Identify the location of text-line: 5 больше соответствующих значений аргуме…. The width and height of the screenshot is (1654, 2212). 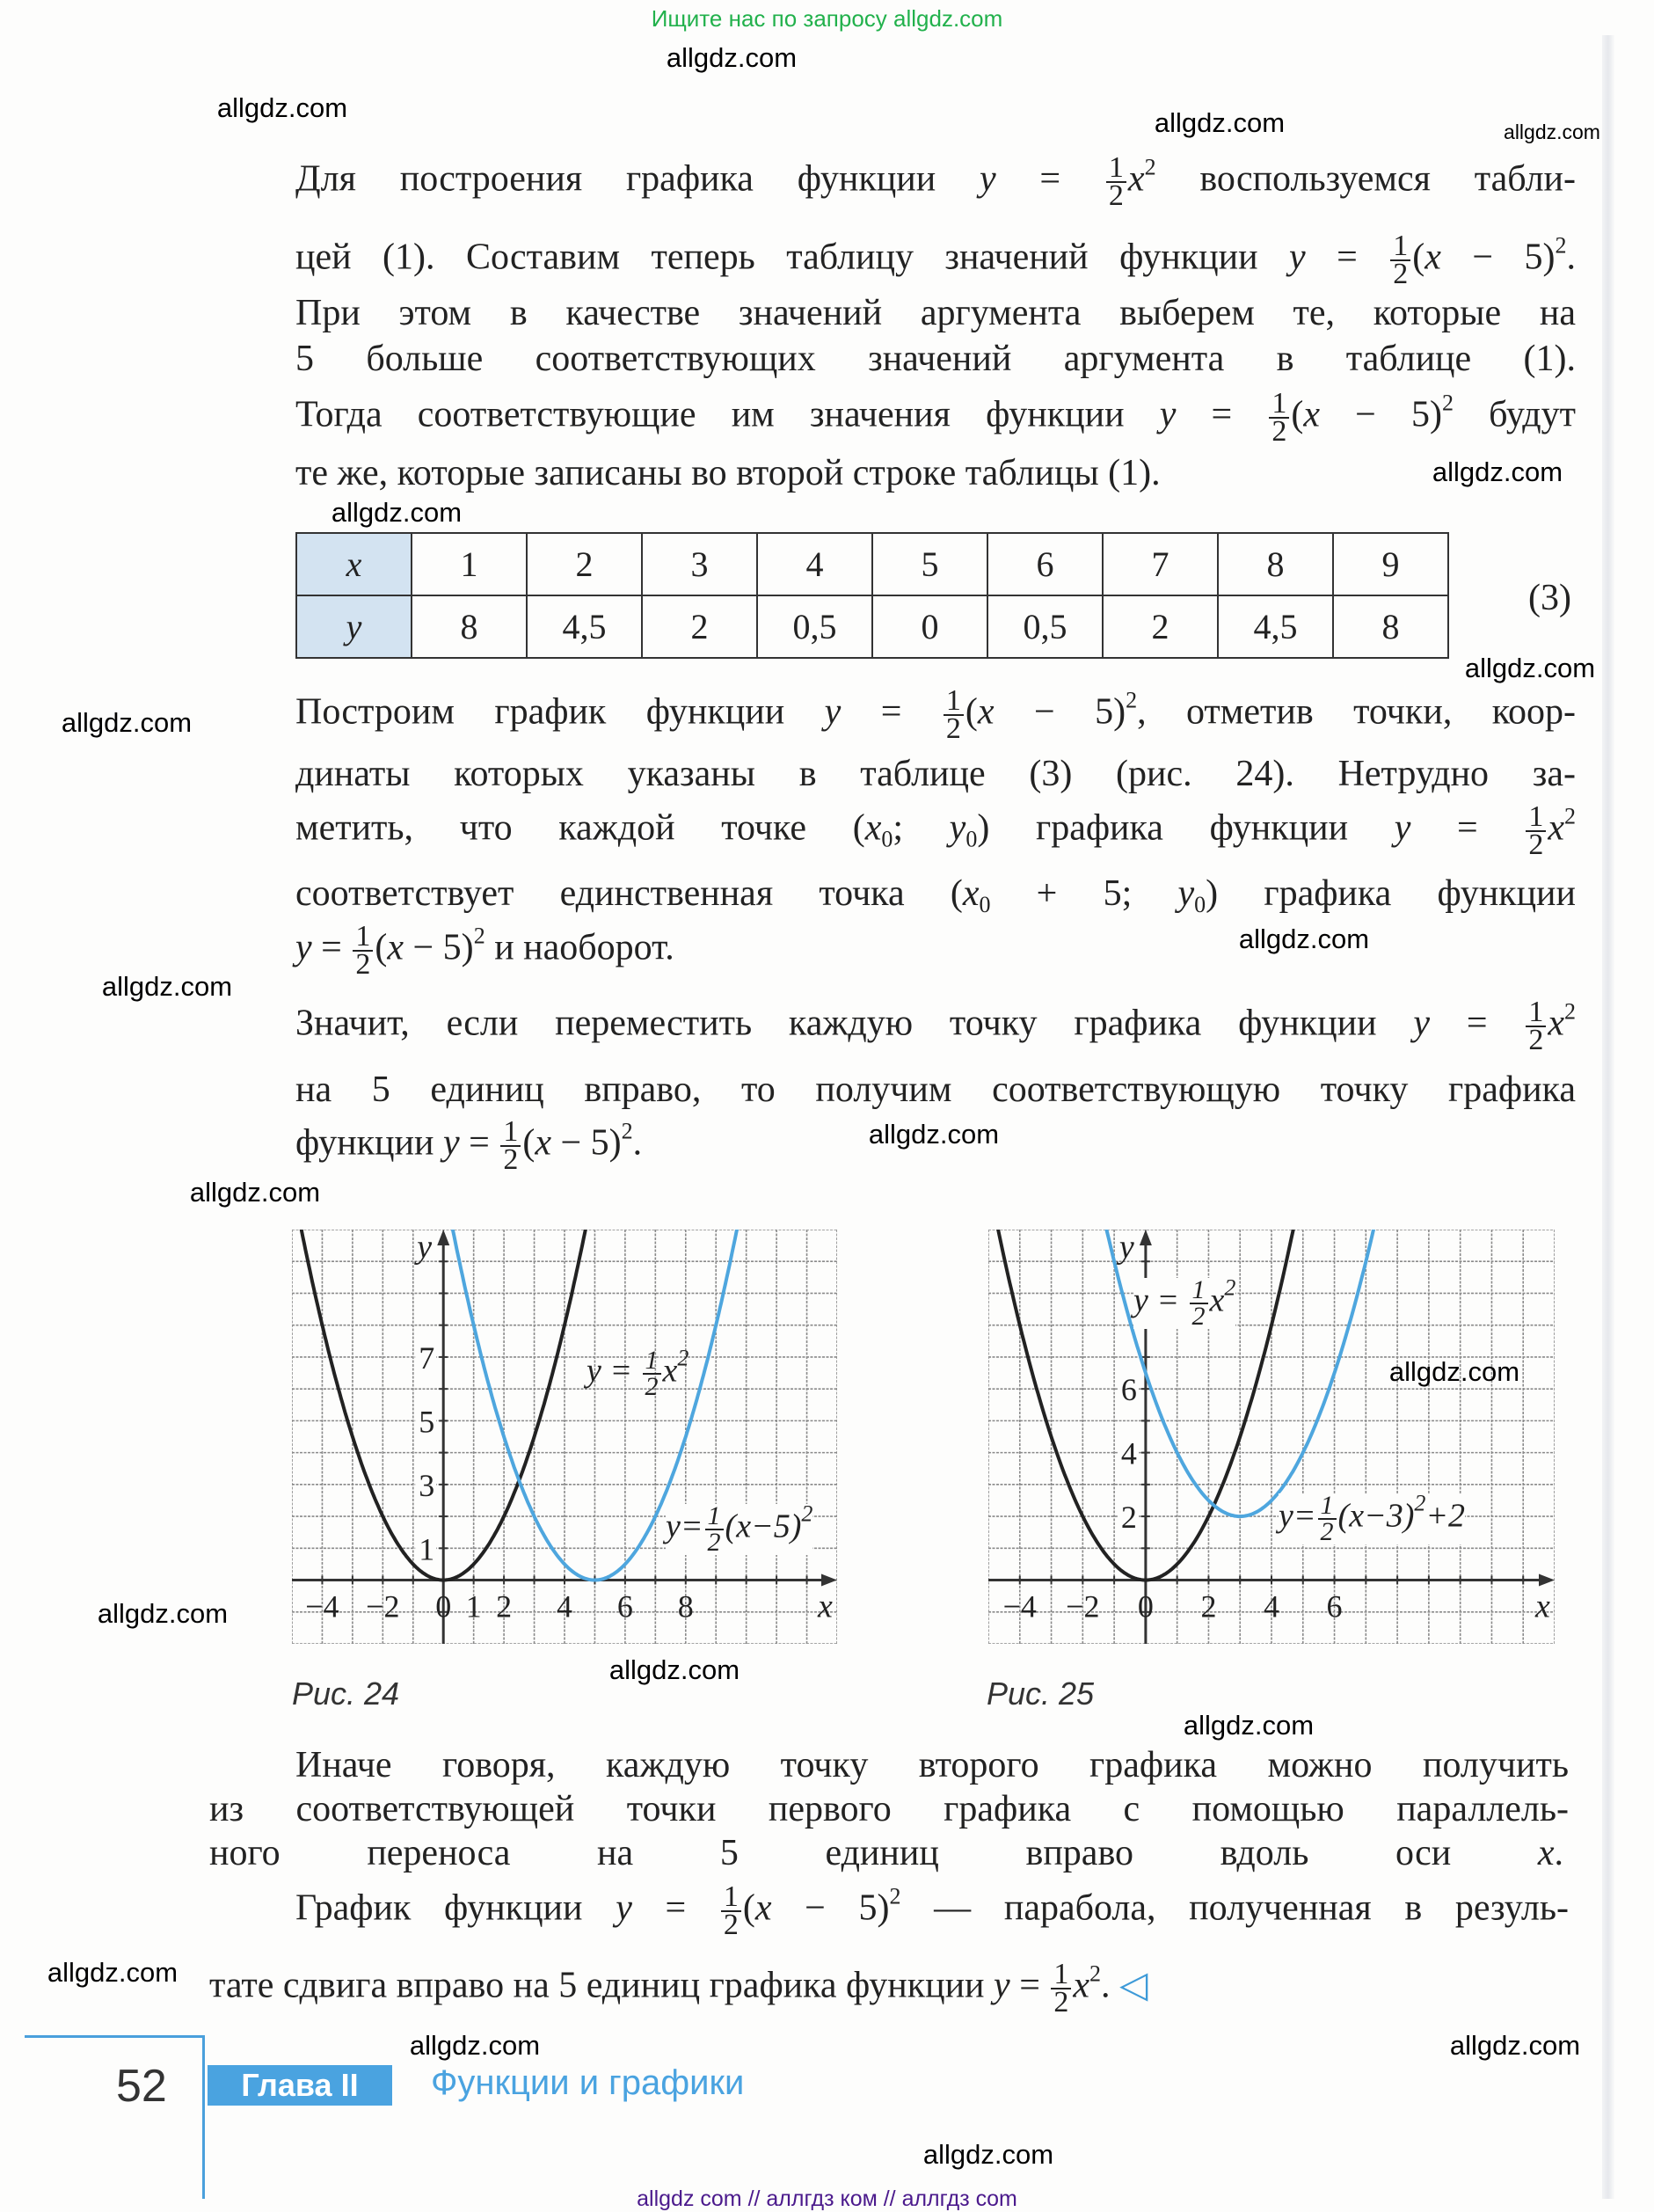
(935, 358).